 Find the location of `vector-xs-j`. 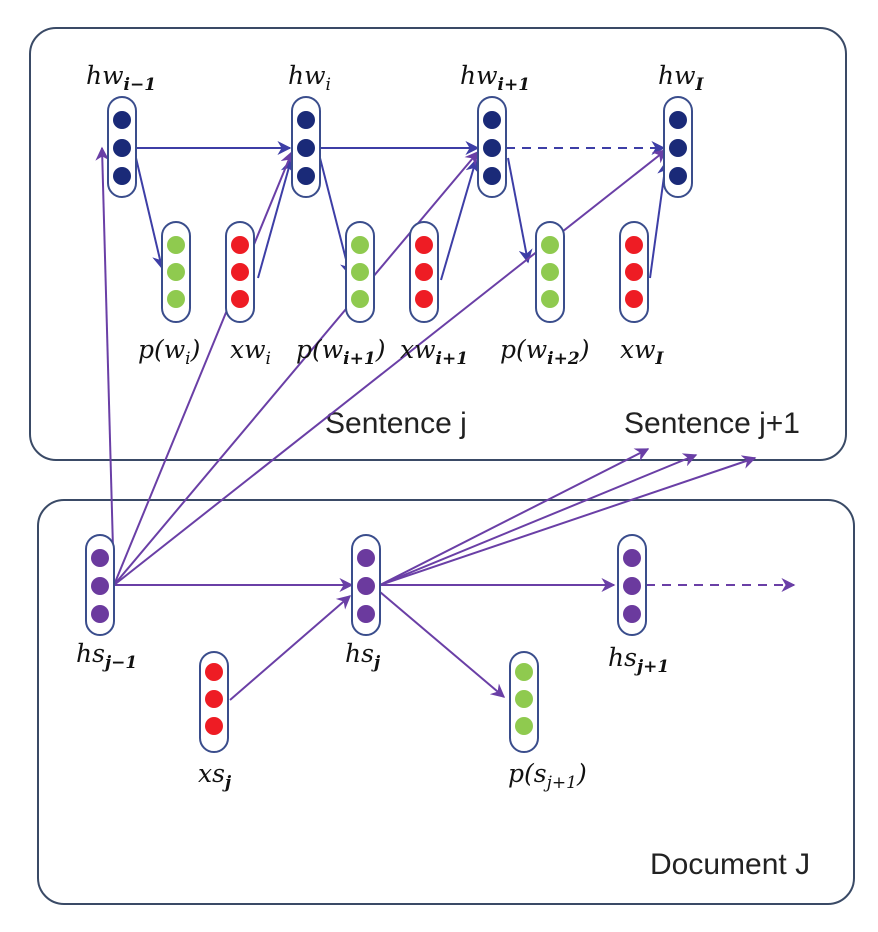

vector-xs-j is located at coordinates (214, 702).